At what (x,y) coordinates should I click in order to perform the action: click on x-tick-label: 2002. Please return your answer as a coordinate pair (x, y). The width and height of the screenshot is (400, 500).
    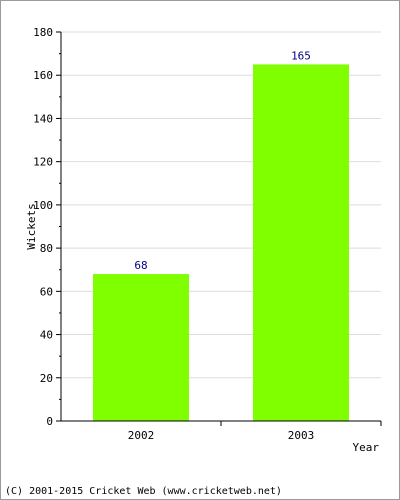
    Looking at the image, I should click on (141, 435).